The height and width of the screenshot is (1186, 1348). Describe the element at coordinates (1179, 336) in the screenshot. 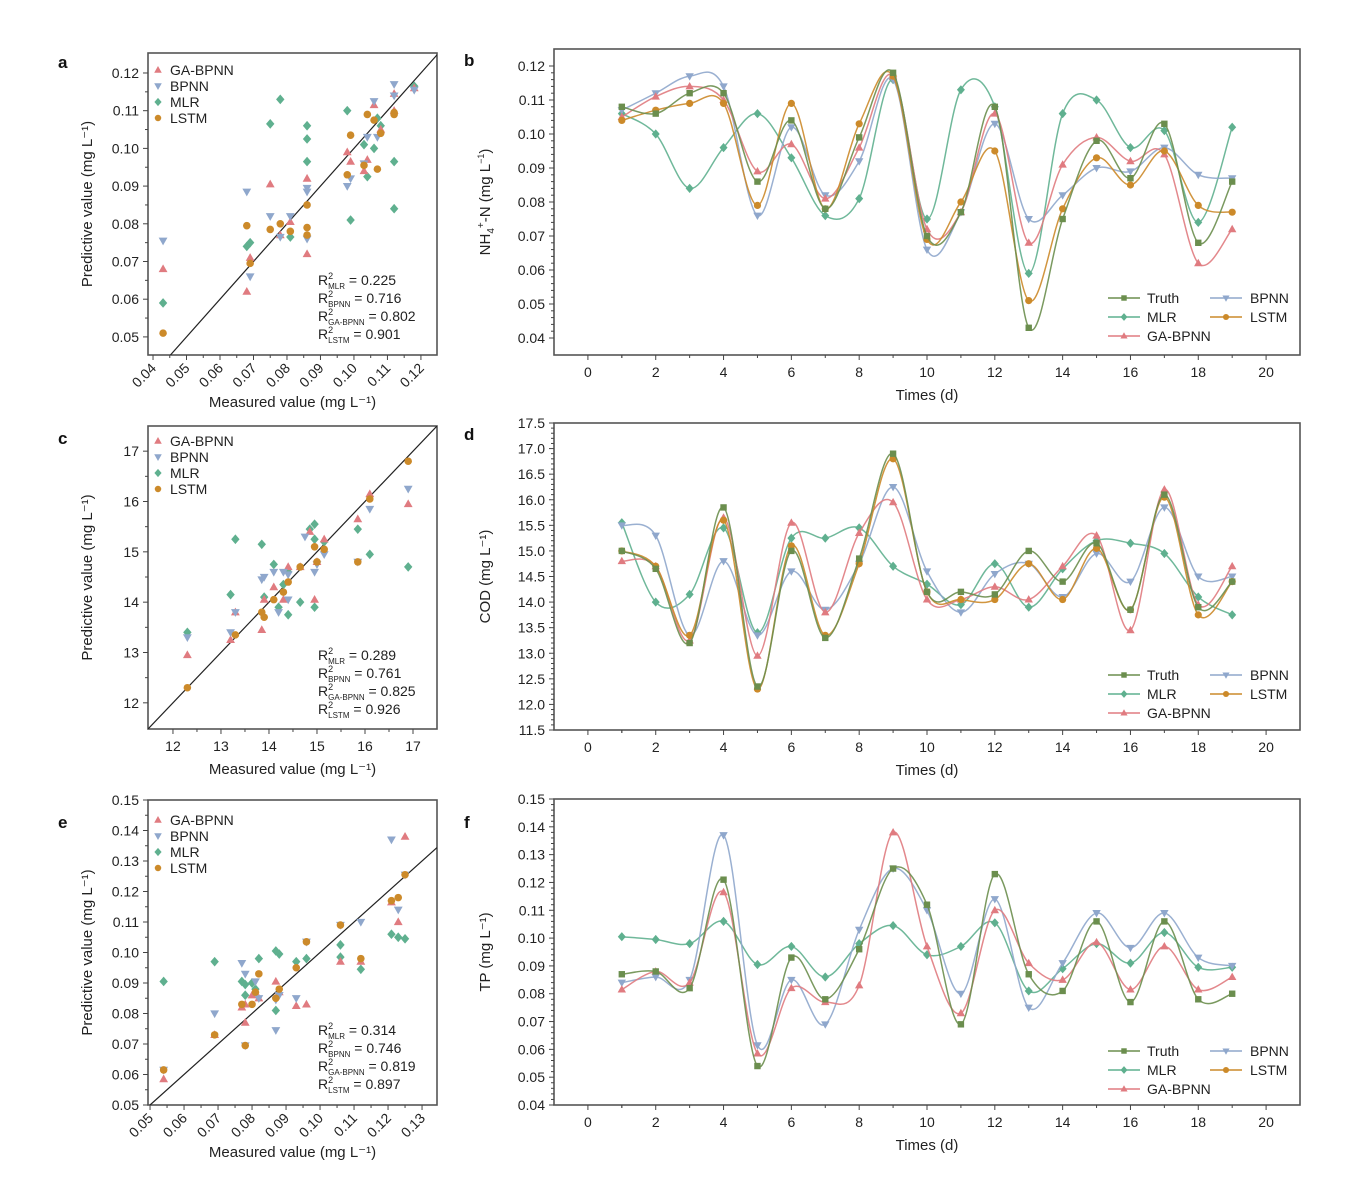

I see `legend-label: GA-BPNN` at that location.